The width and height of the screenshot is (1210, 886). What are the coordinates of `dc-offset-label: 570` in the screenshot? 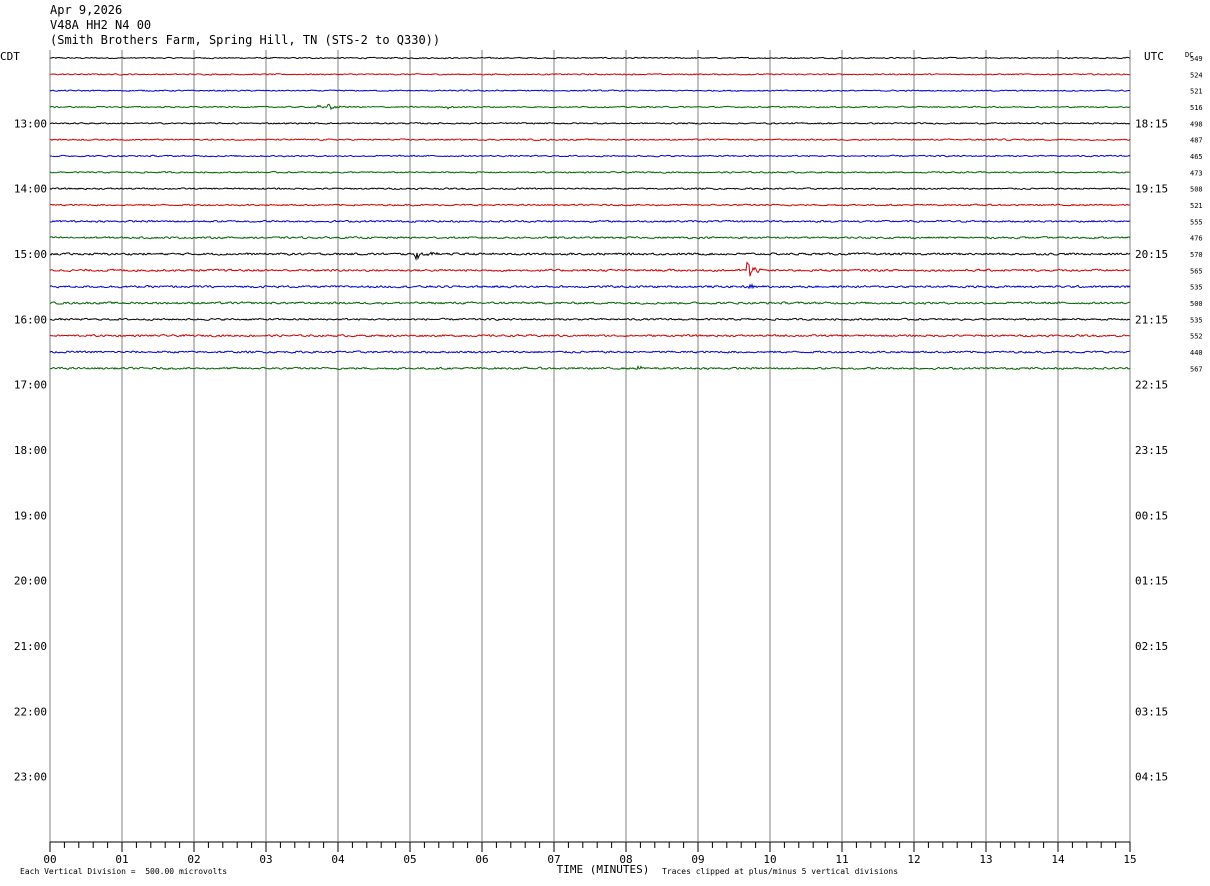 It's located at (1196, 255).